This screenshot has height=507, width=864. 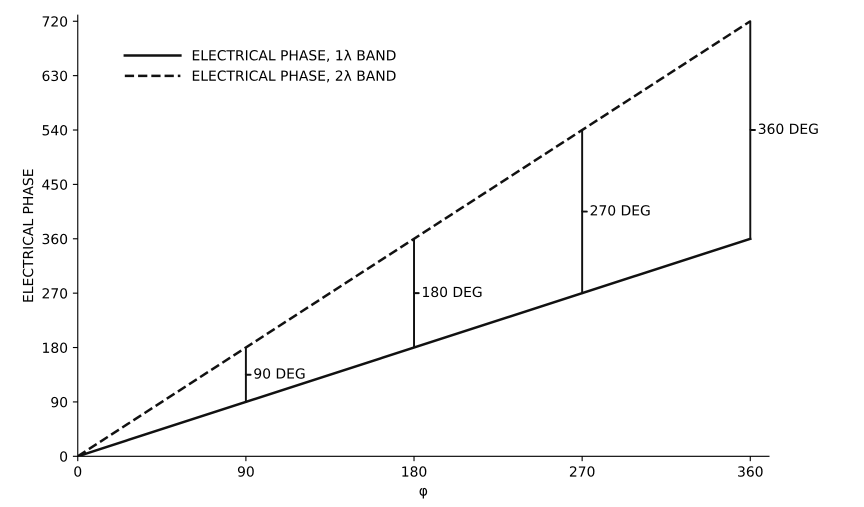 I want to click on x-axis-title: φ, so click(x=424, y=493).